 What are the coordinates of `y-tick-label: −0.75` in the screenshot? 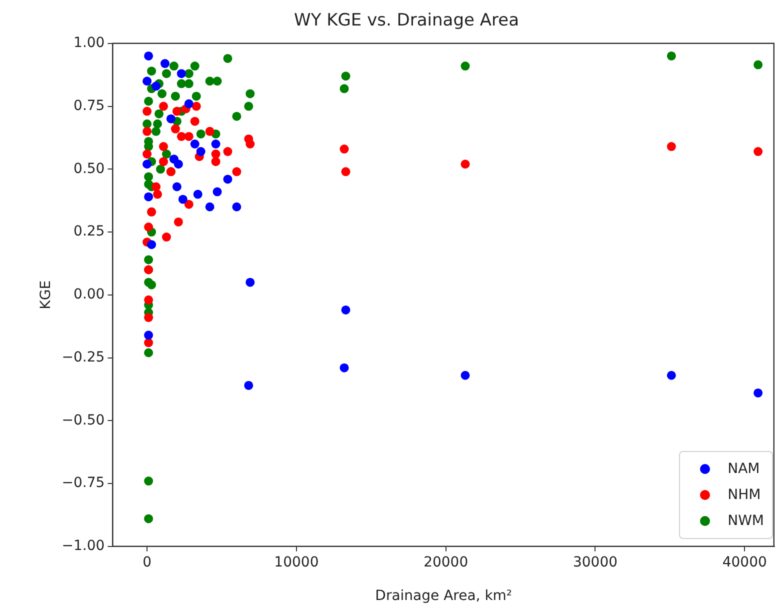 It's located at (83, 483).